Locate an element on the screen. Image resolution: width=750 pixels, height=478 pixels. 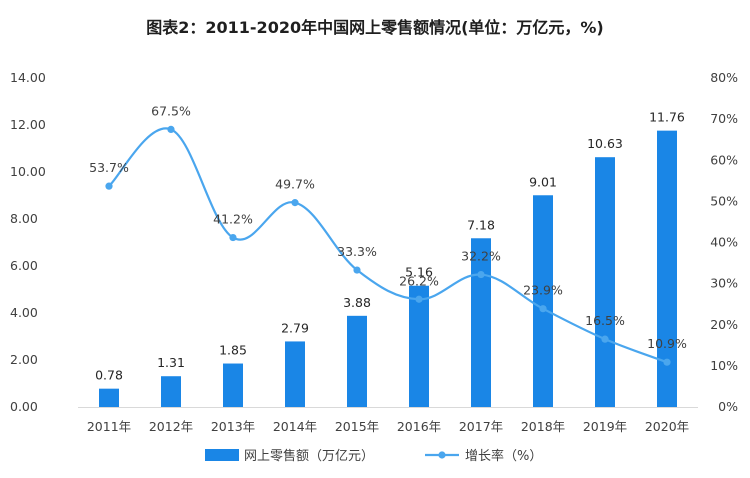
right-axis: 0% 10% 20% 30% 40% 50% 60% 70% 80% is located at coordinates (724, 242).